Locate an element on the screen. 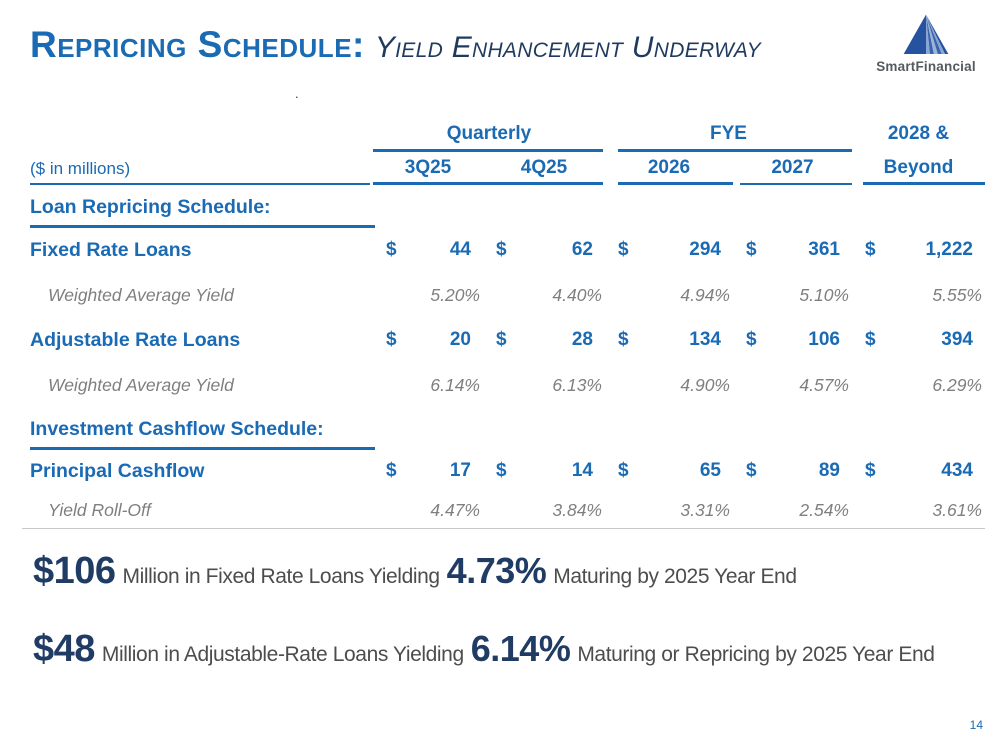 The height and width of the screenshot is (750, 999). col-header-2028-beyond-line1: 2028 & is located at coordinates (918, 133).